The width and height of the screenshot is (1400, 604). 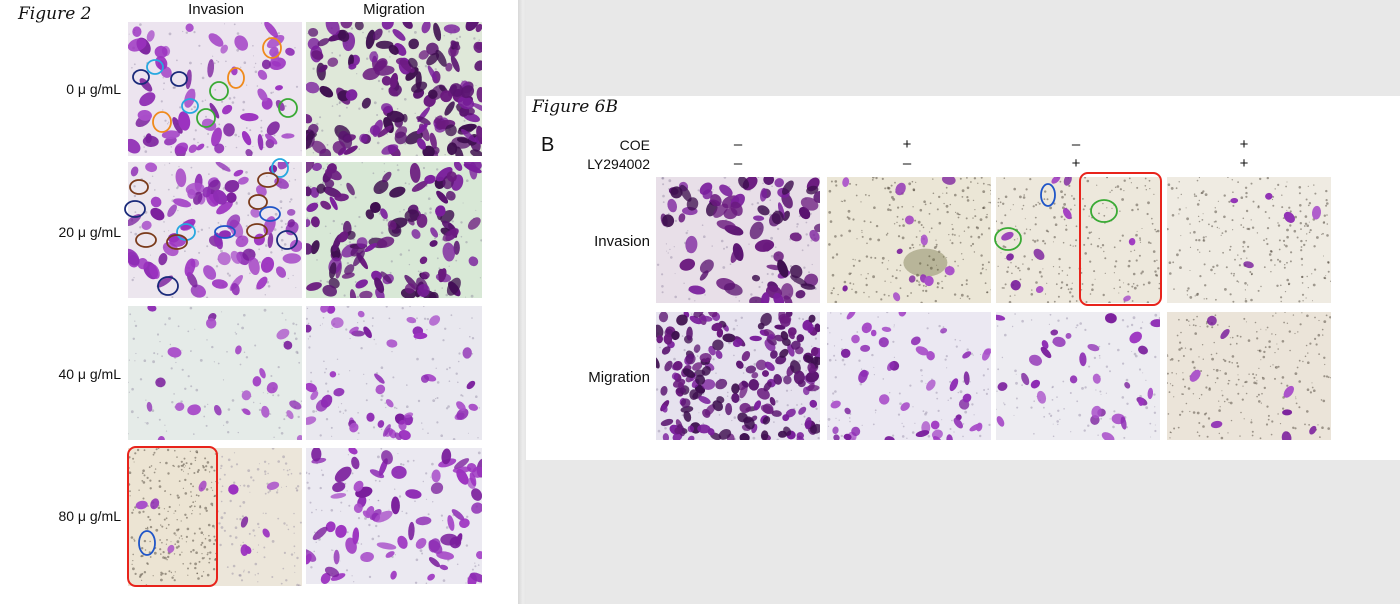 I want to click on panel-letter: B, so click(x=548, y=145).